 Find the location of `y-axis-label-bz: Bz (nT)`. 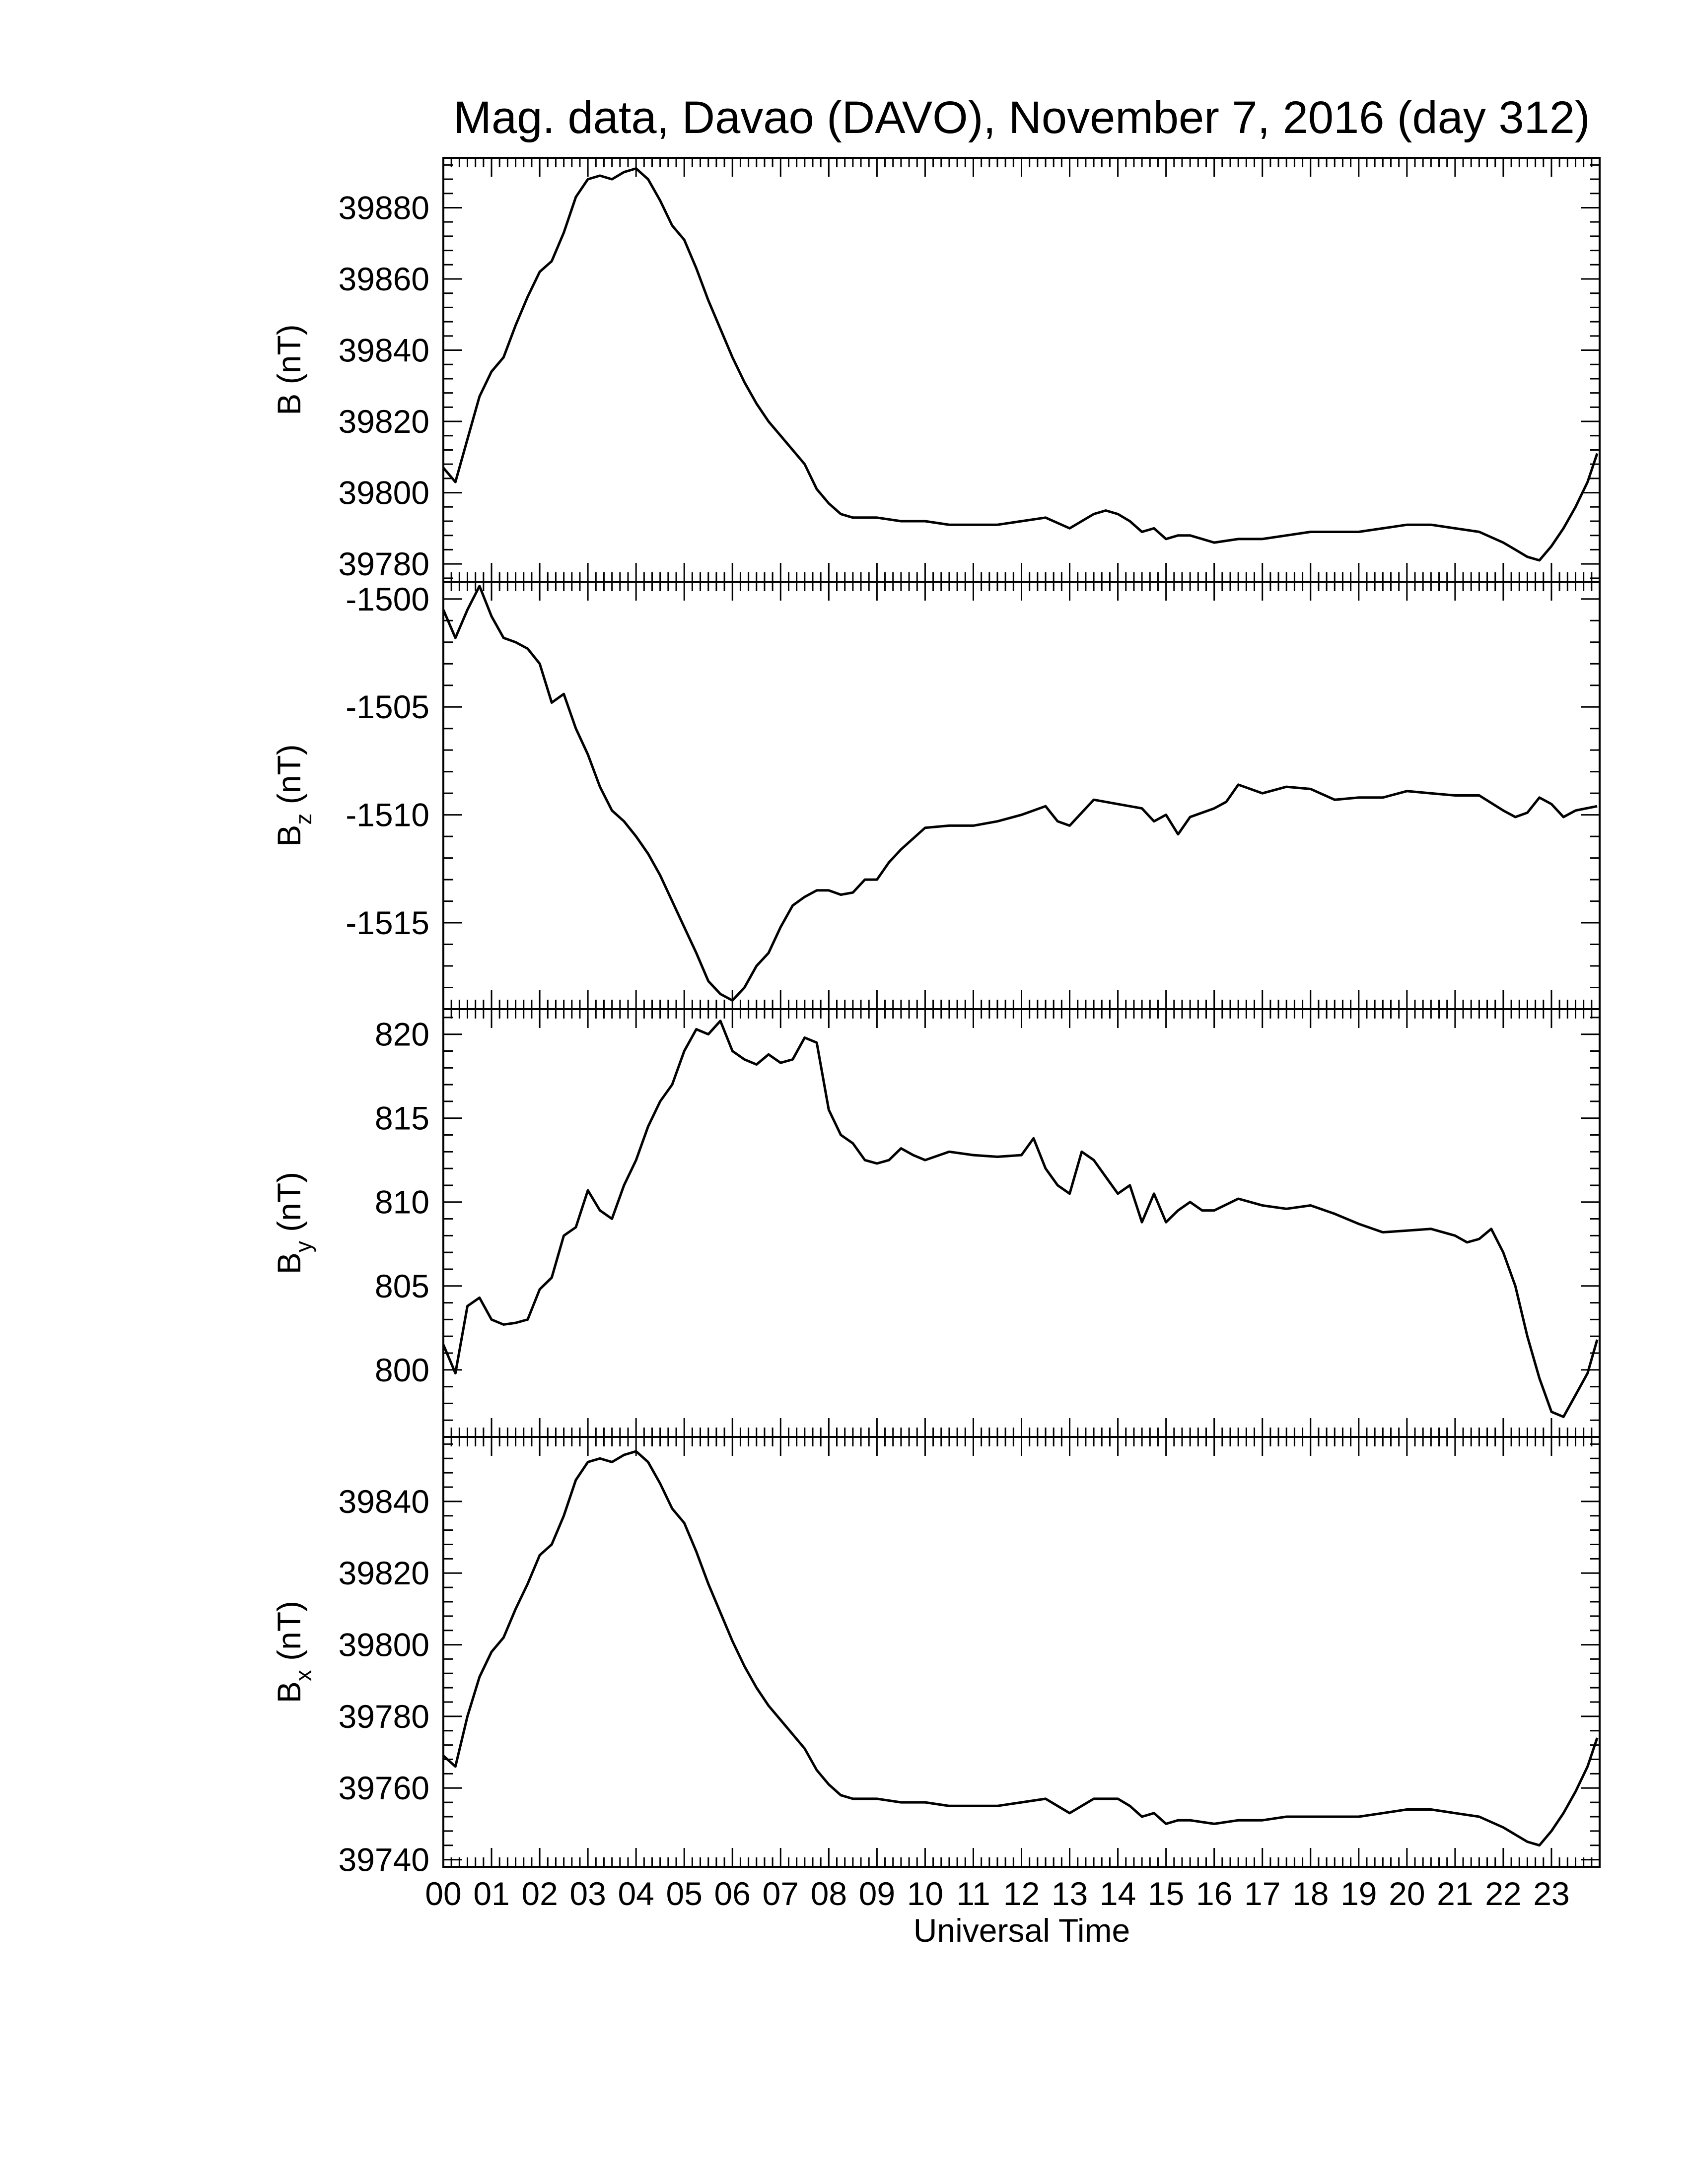

y-axis-label-bz: Bz (nT) is located at coordinates (293, 795).